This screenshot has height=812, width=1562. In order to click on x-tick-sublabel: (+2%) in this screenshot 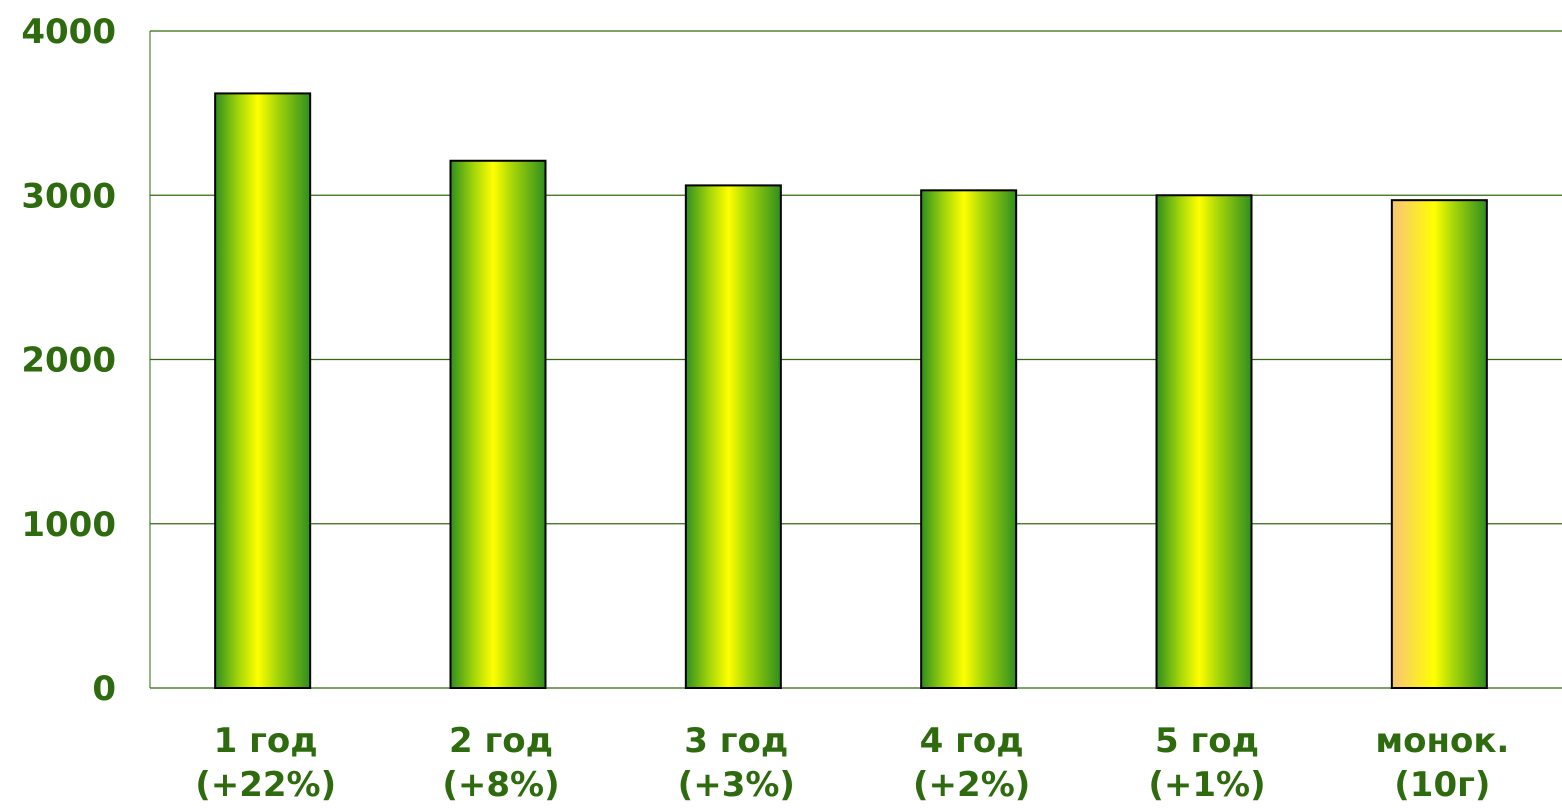, I will do `click(971, 785)`.